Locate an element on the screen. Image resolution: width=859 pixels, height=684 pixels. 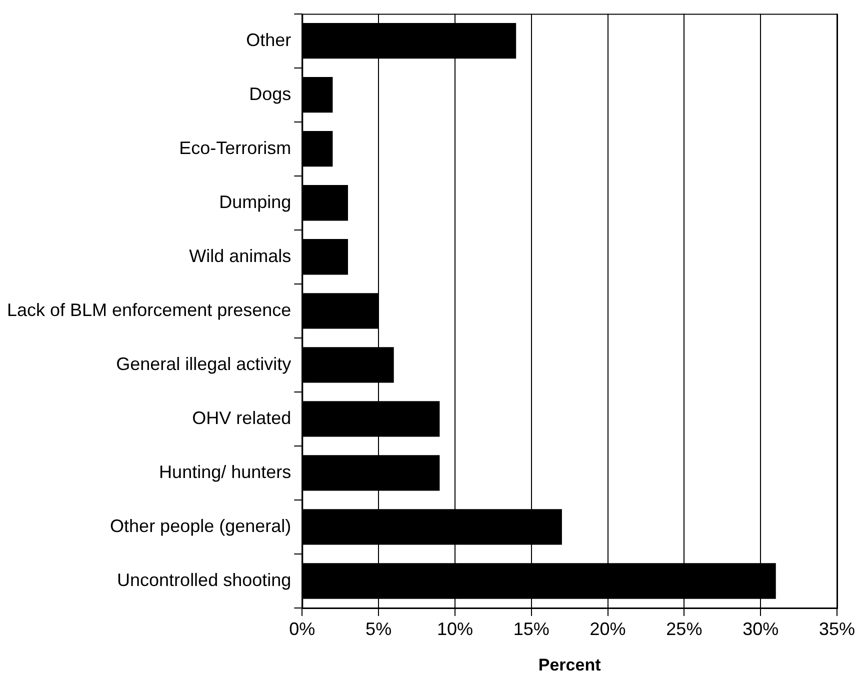
y-tick-label: Eco-Terrorism is located at coordinates (235, 148).